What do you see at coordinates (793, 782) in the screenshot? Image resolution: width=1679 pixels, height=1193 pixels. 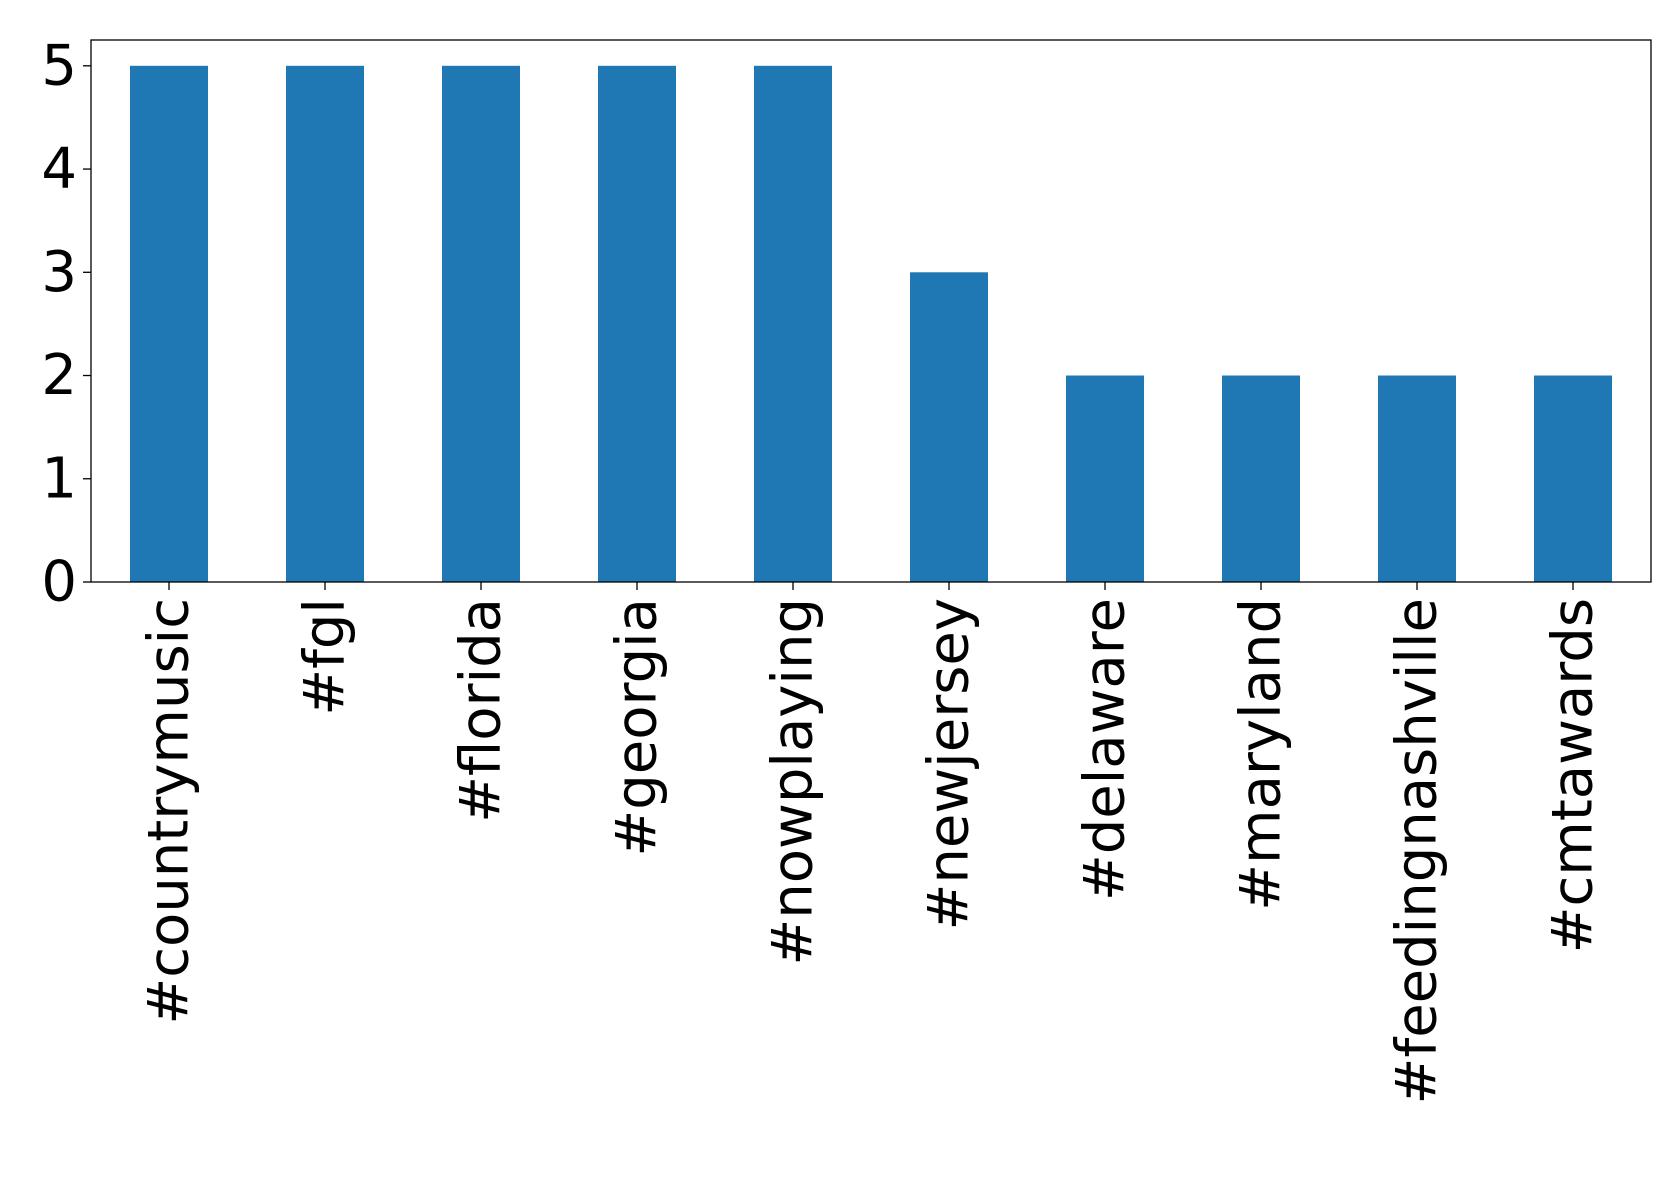 I see `x-tick-label: #nowplaying` at bounding box center [793, 782].